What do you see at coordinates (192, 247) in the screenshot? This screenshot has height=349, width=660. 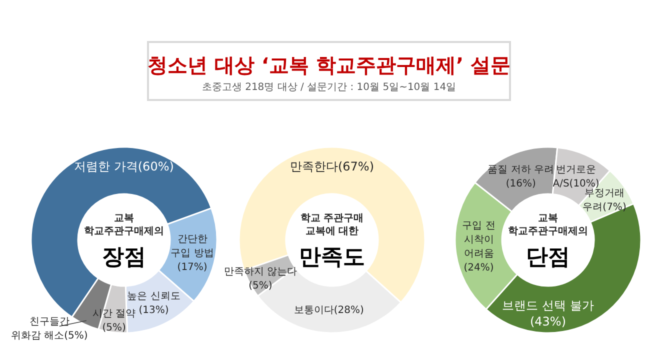 I see `slice-label: 간단한 구입 방법` at bounding box center [192, 247].